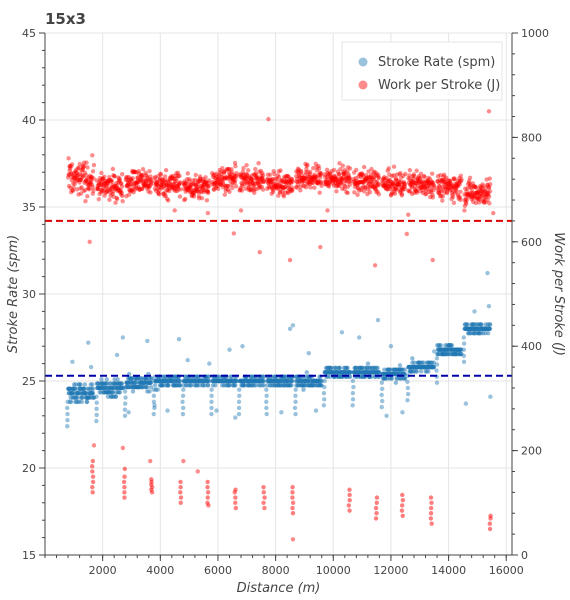  Describe the element at coordinates (422, 71) in the screenshot. I see `legend: Stroke Rate (spm) Work per Stroke (J)` at that location.